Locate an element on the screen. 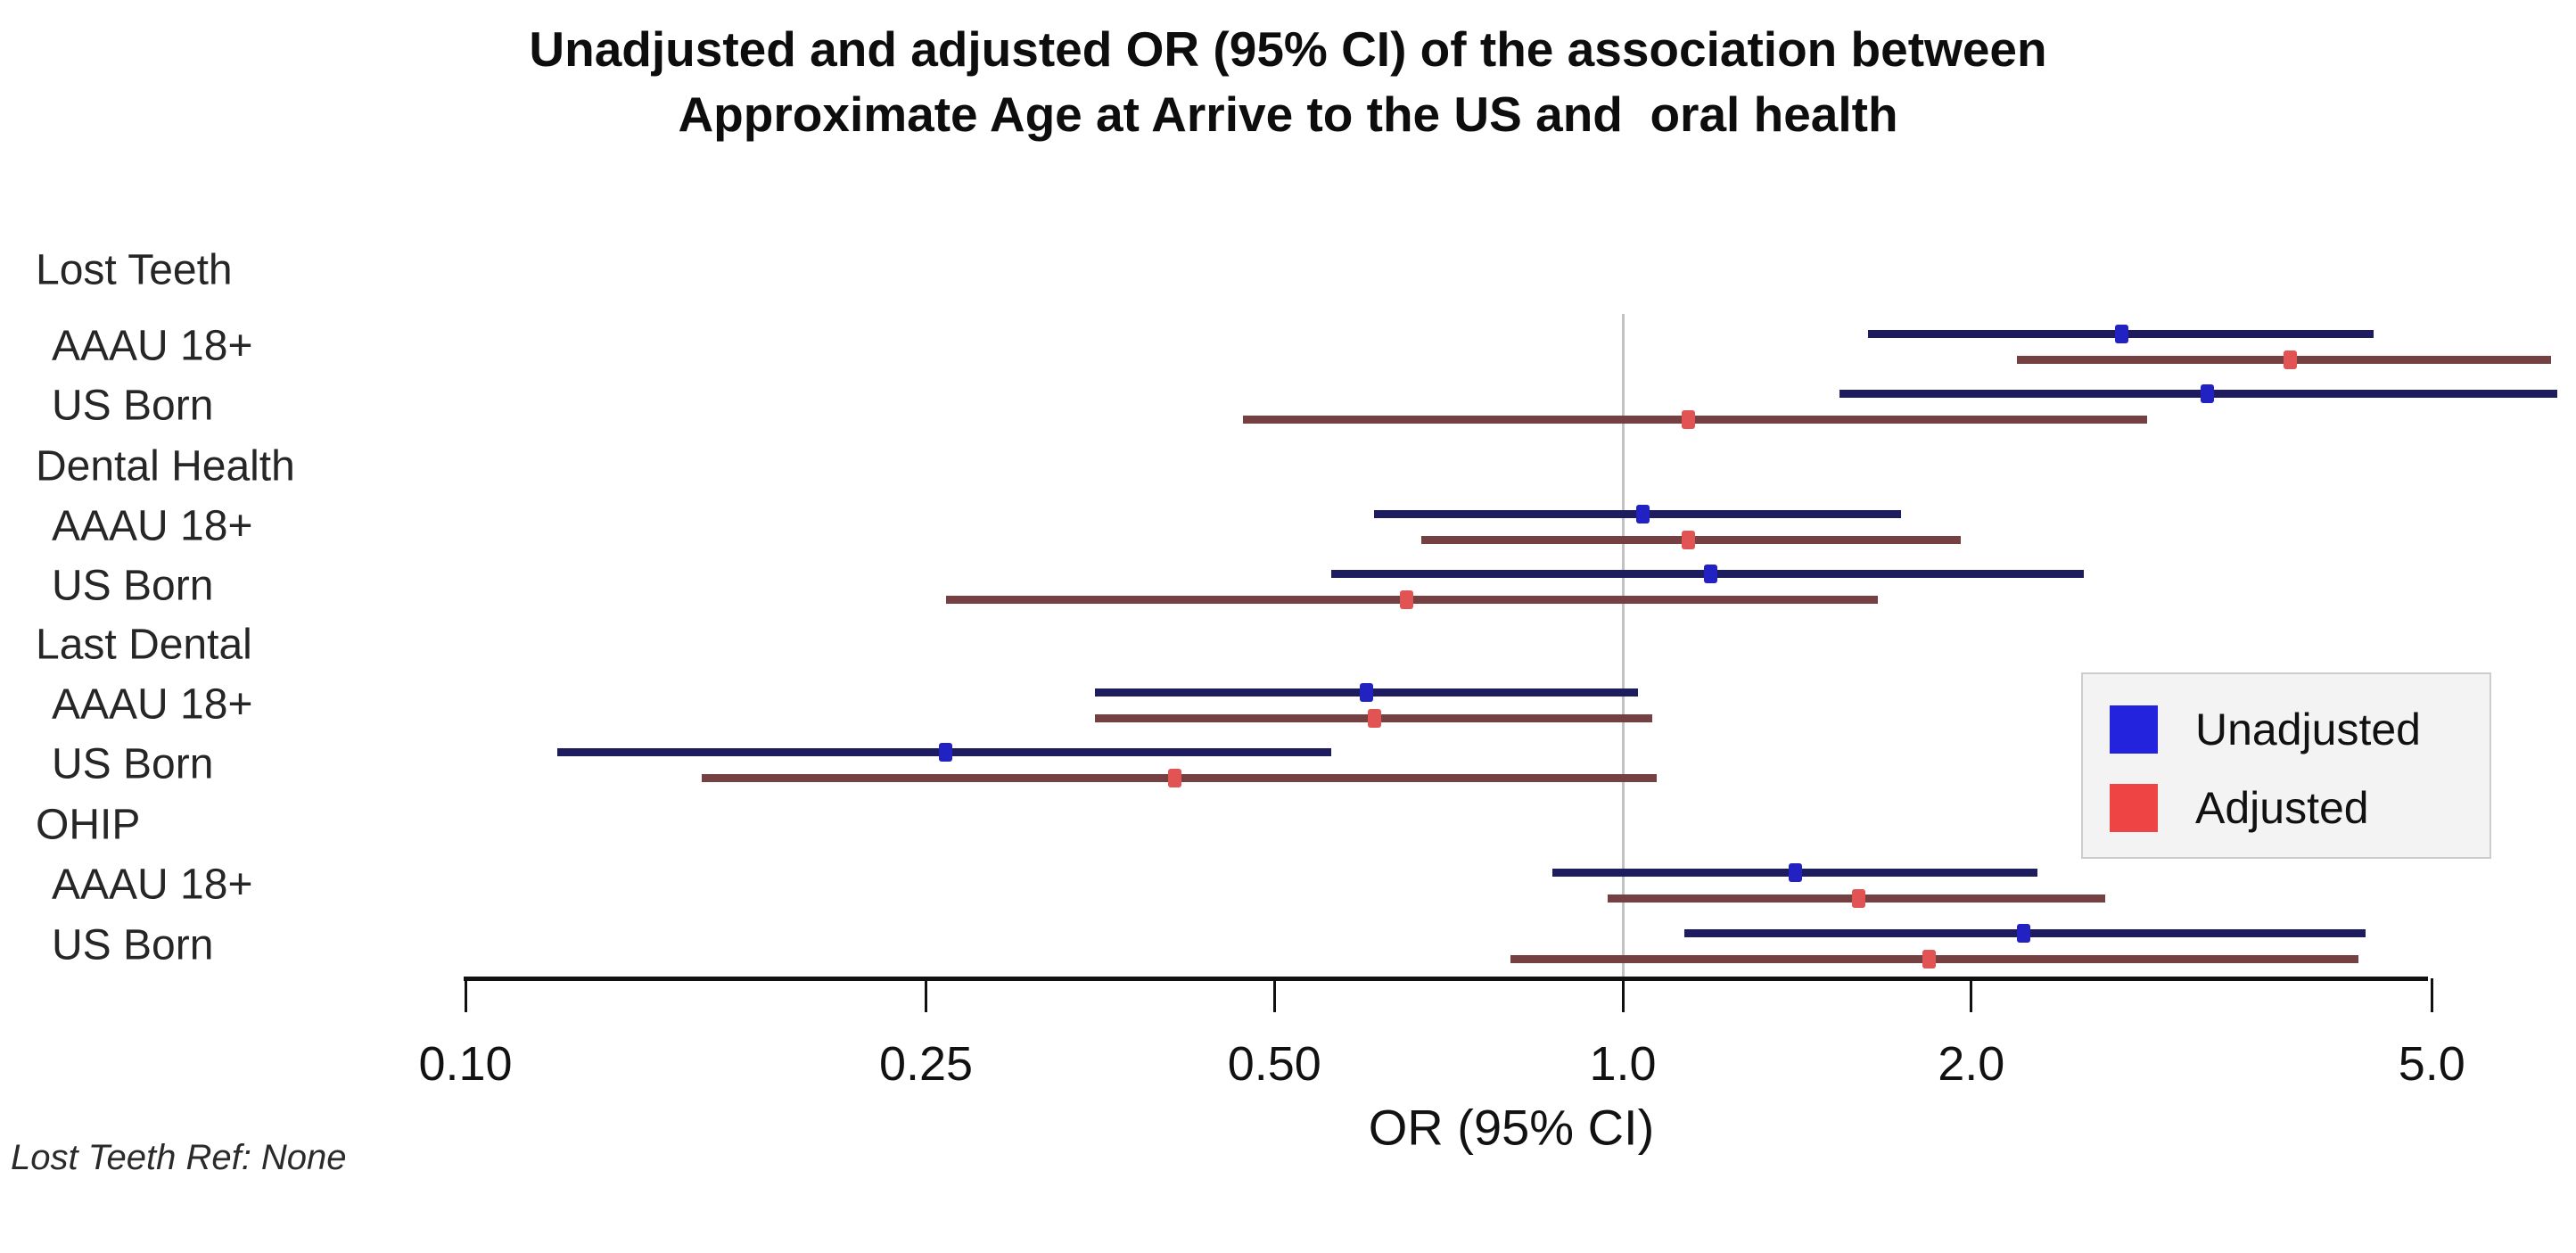 Image resolution: width=2576 pixels, height=1253 pixels. x-tick-label: 0.25 is located at coordinates (926, 1064).